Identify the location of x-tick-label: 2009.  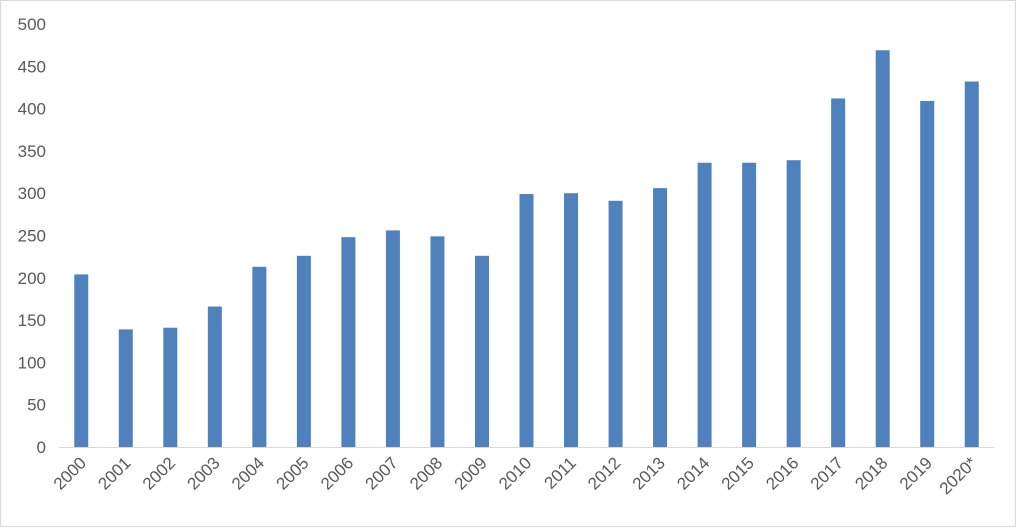
(471, 473).